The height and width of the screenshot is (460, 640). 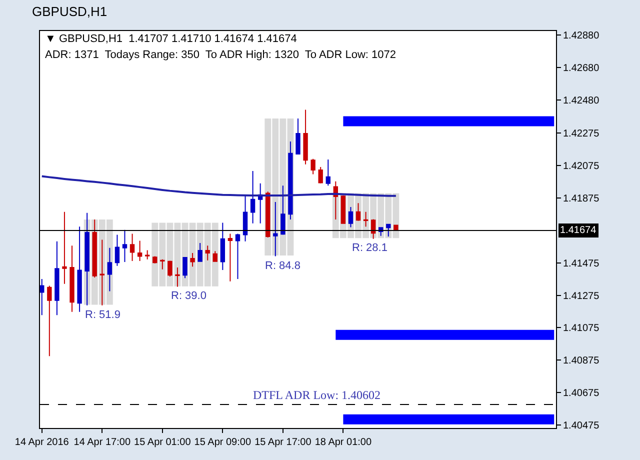 I want to click on y-tick-label: 1.42680, so click(x=581, y=68).